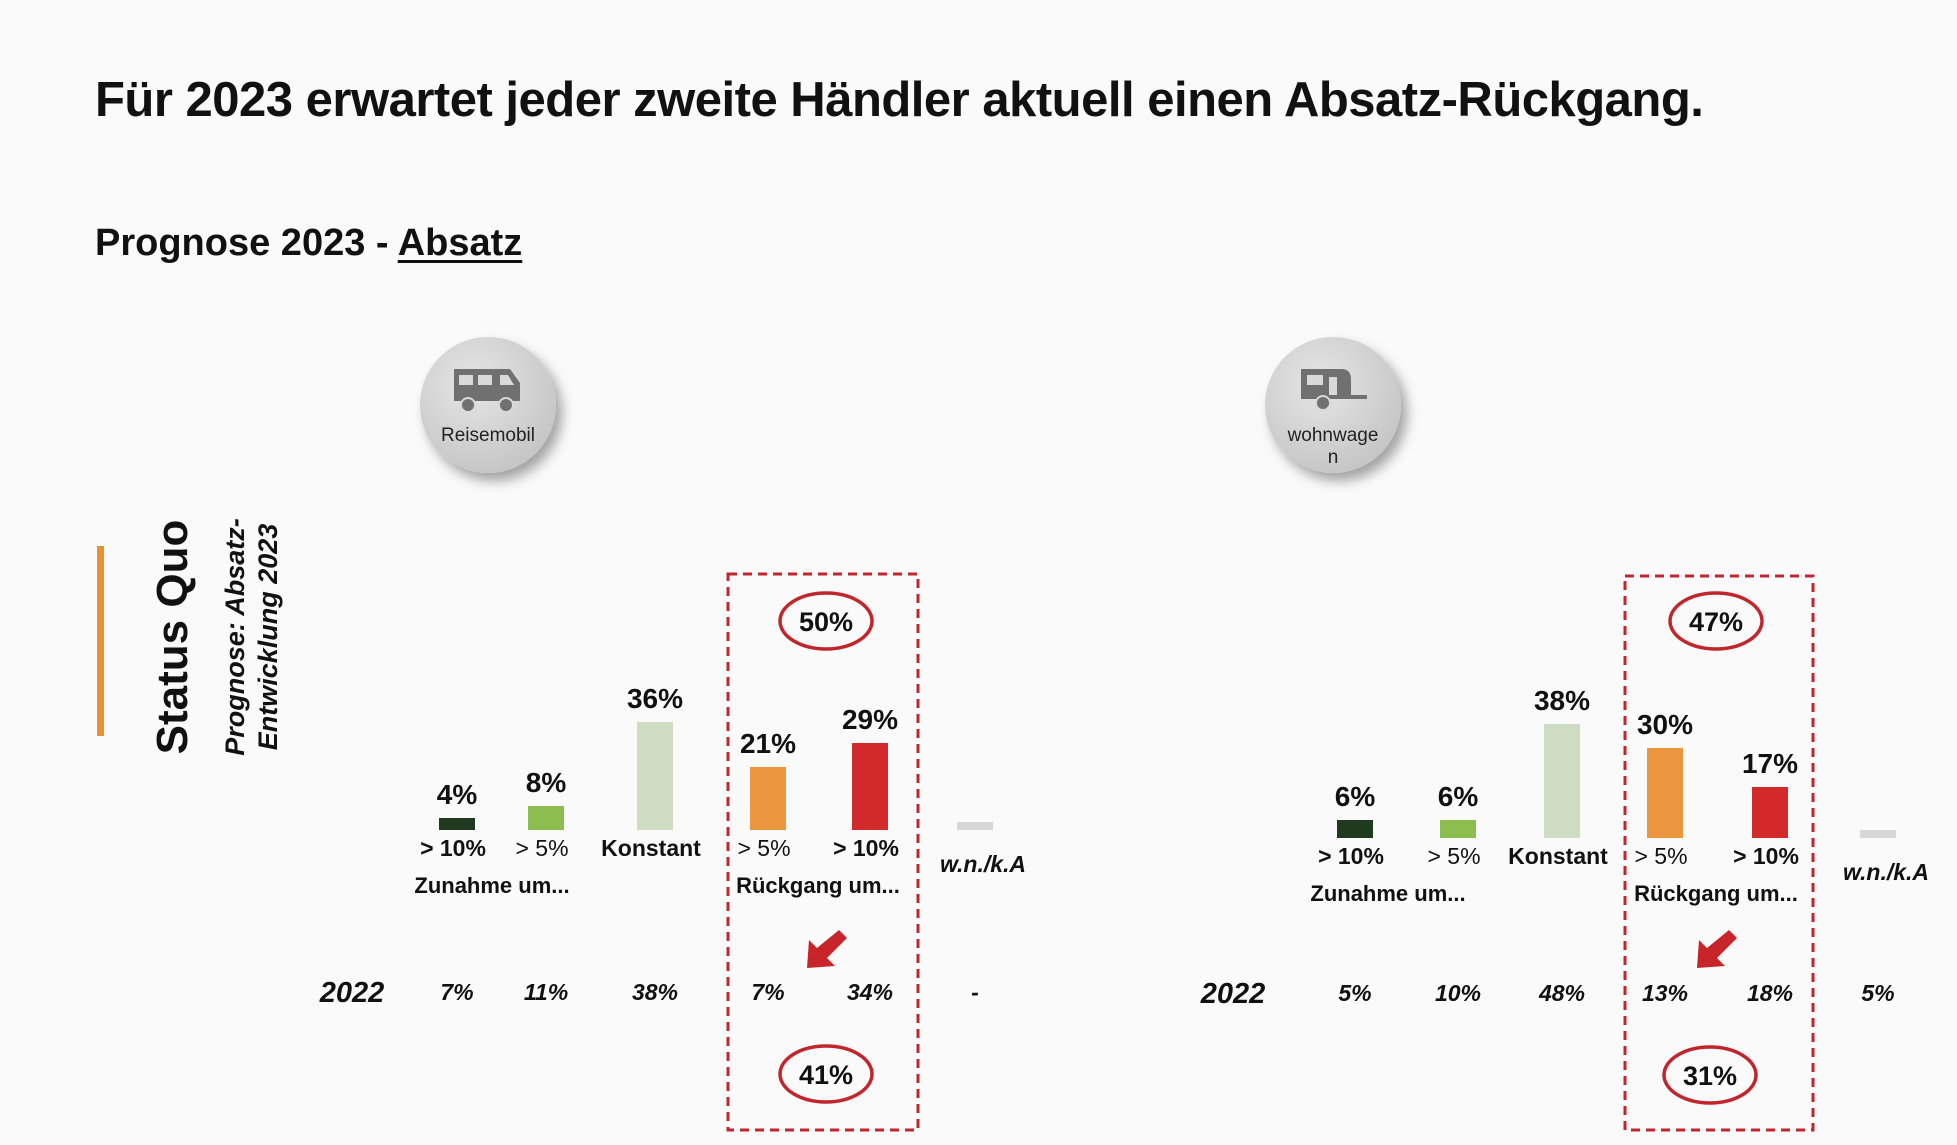 The width and height of the screenshot is (1957, 1145). Describe the element at coordinates (655, 992) in the screenshot. I see `value-2022: 38%` at that location.